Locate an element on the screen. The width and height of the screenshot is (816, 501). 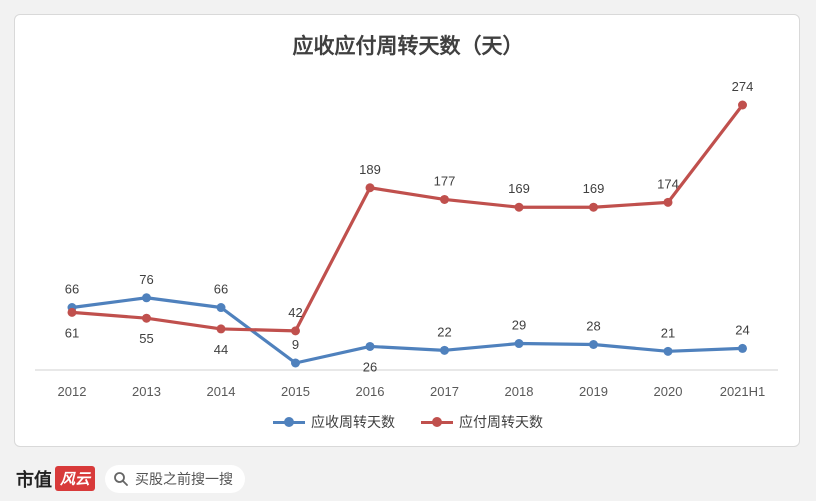
x-tick-label: 2021H1 is located at coordinates (743, 391).